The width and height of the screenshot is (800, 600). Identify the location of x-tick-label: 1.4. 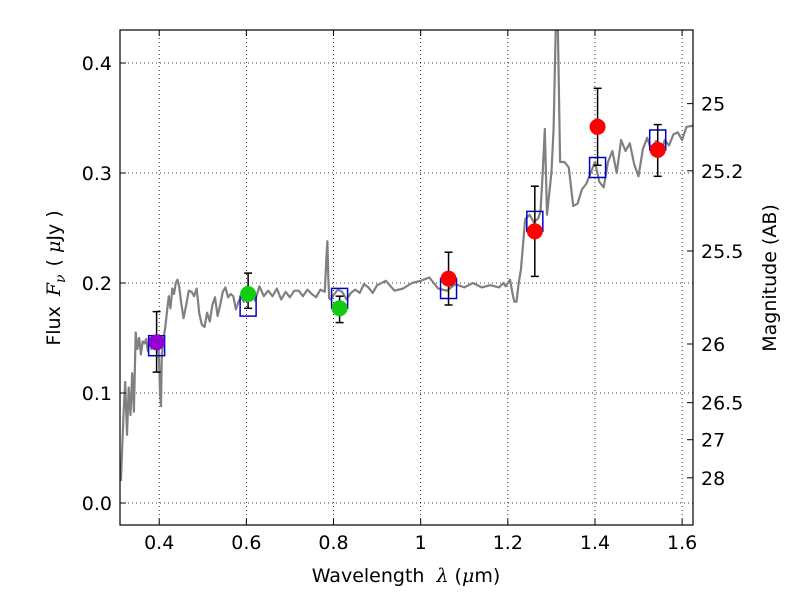
(595, 543).